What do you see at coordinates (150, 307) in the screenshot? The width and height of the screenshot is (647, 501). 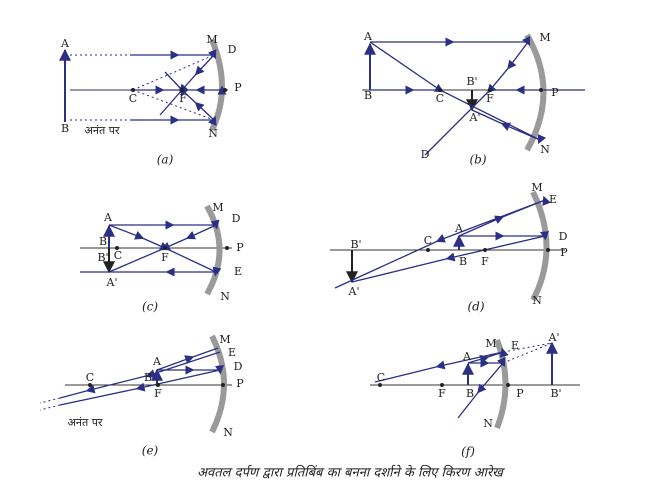 I see `caption: (c)` at bounding box center [150, 307].